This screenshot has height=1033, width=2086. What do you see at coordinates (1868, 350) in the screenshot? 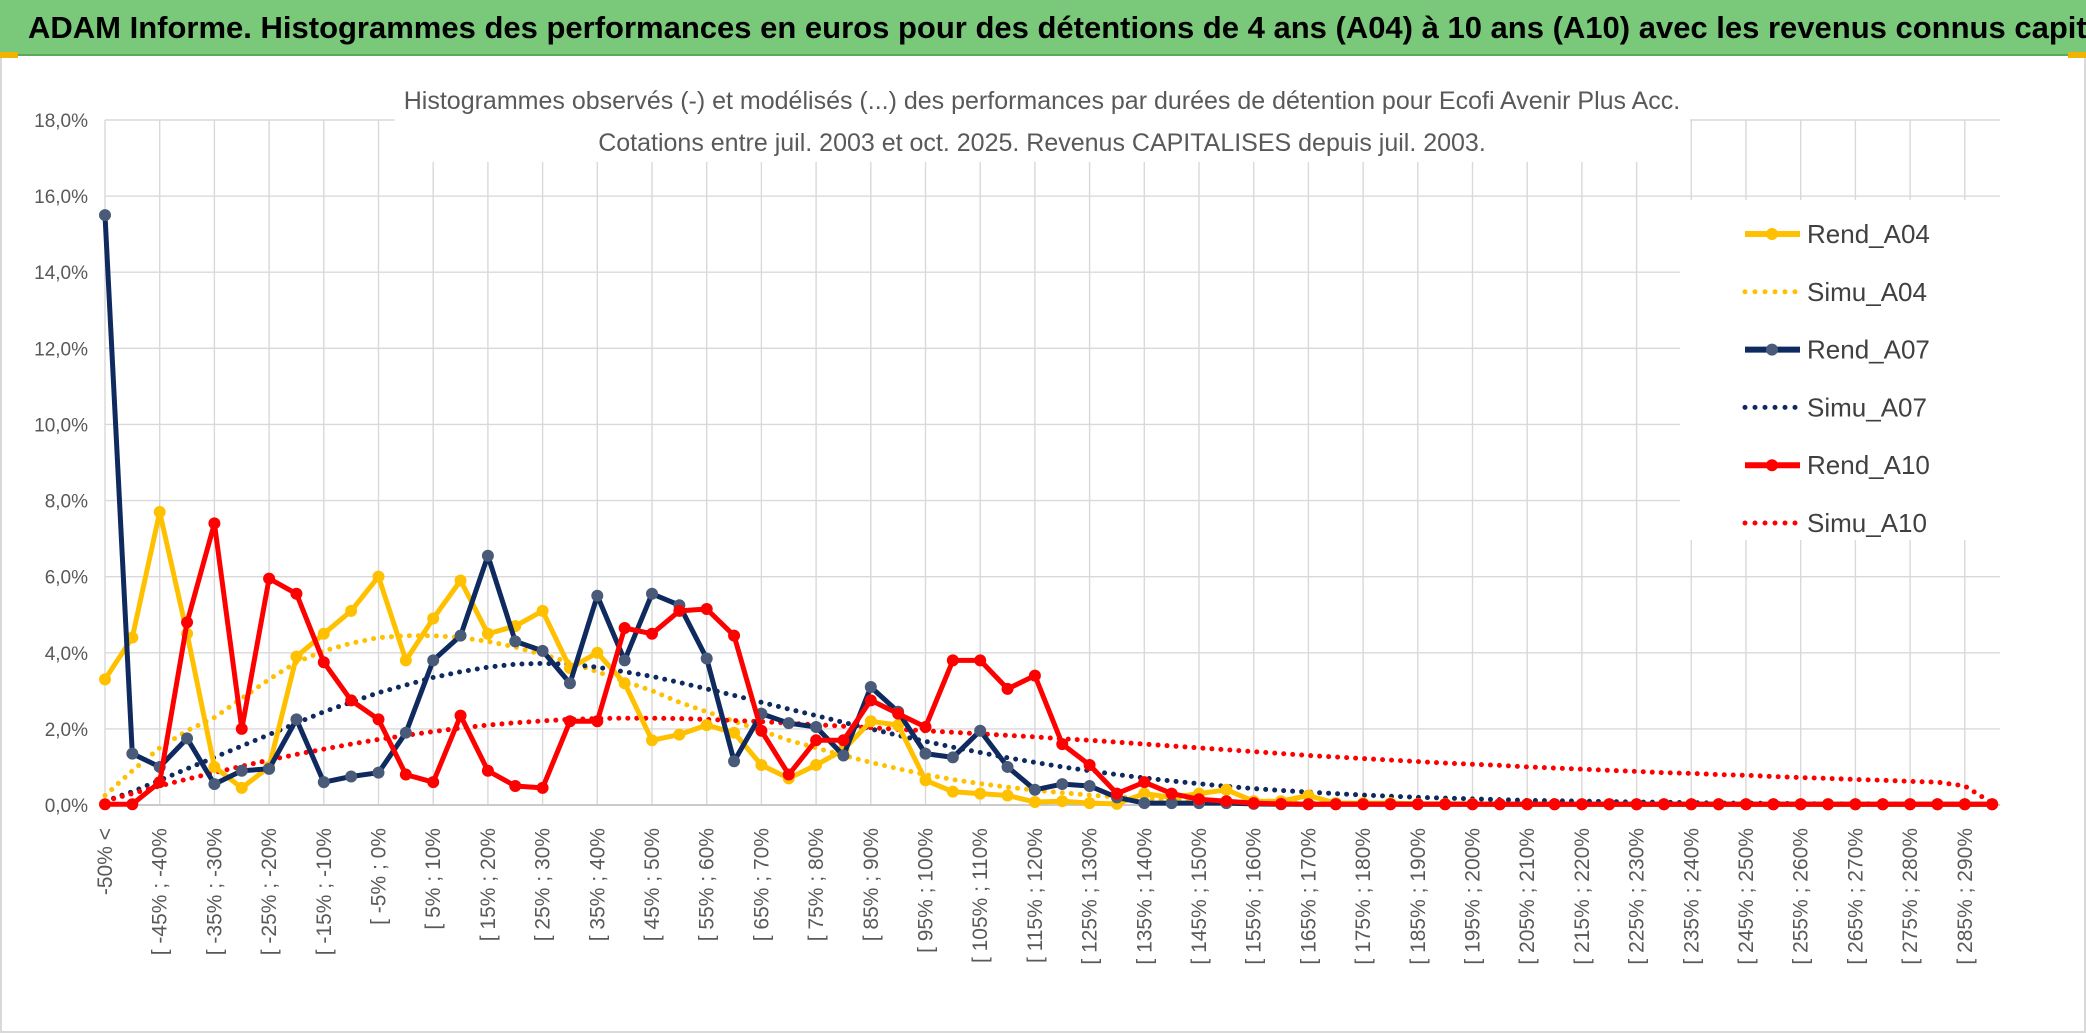
I see `legend-label-rend-a07: Rend_A07` at bounding box center [1868, 350].